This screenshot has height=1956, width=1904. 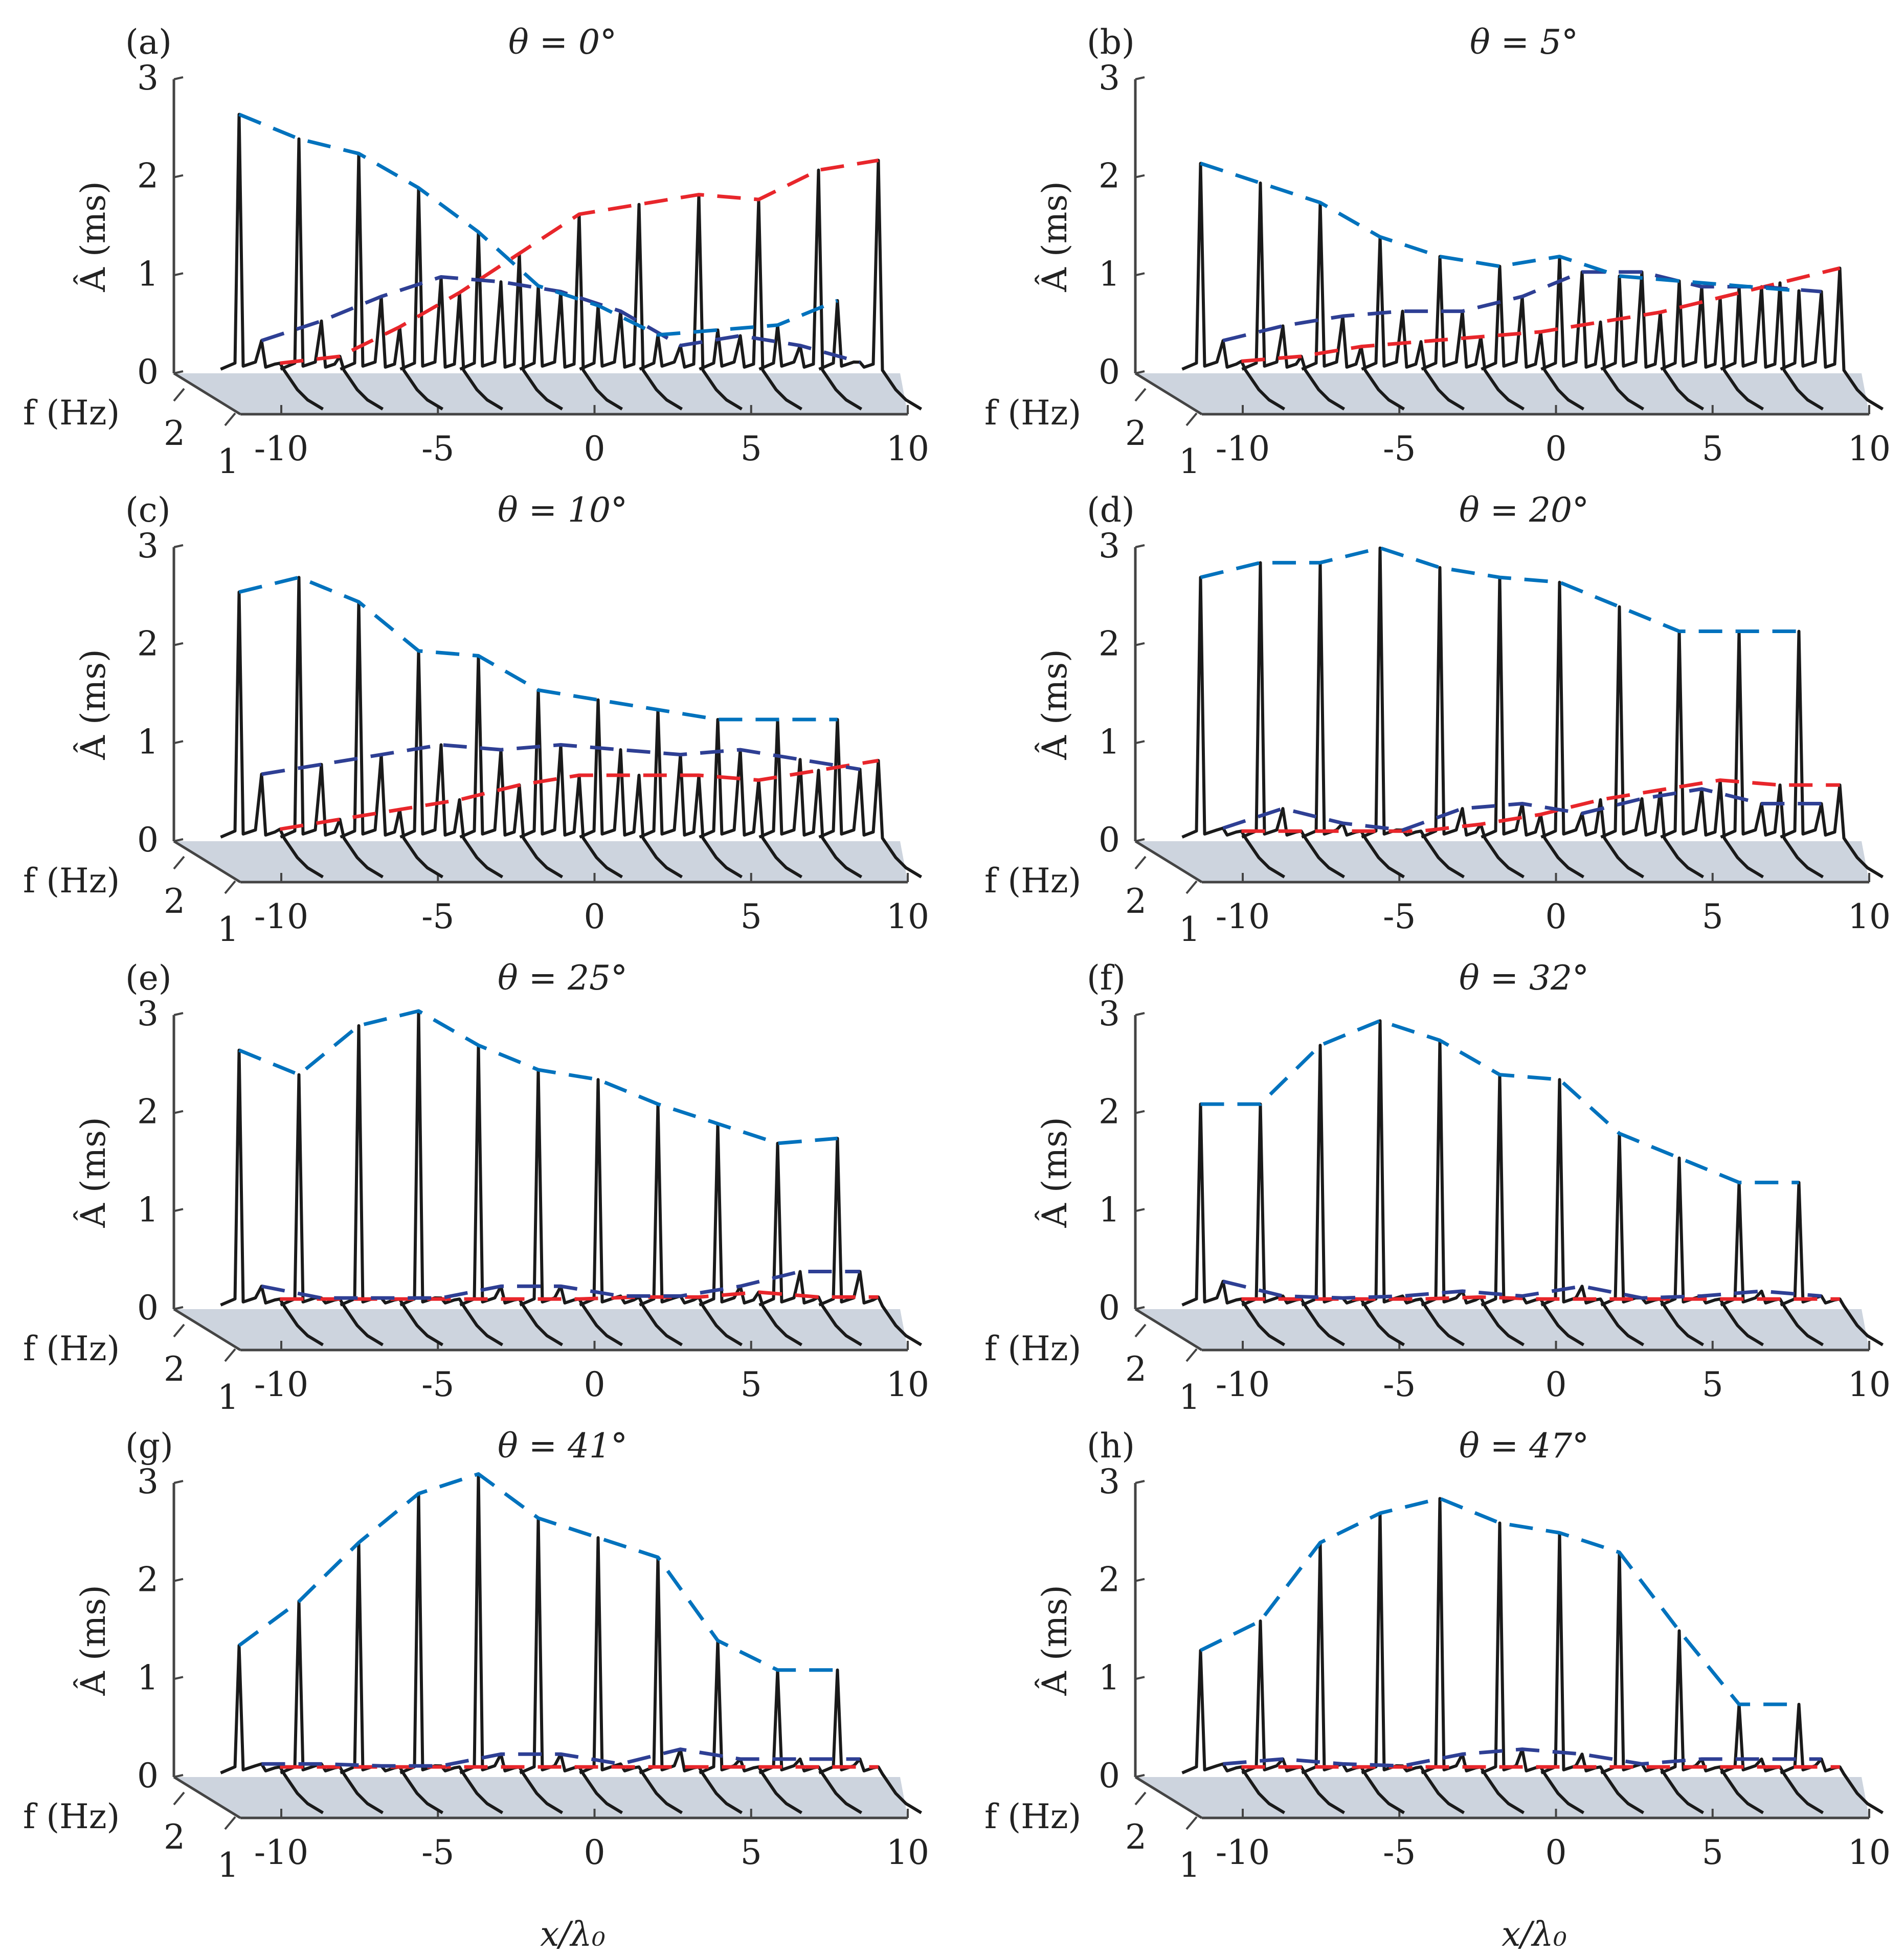 I want to click on xlabel-left: x/λ₀, so click(x=573, y=1934).